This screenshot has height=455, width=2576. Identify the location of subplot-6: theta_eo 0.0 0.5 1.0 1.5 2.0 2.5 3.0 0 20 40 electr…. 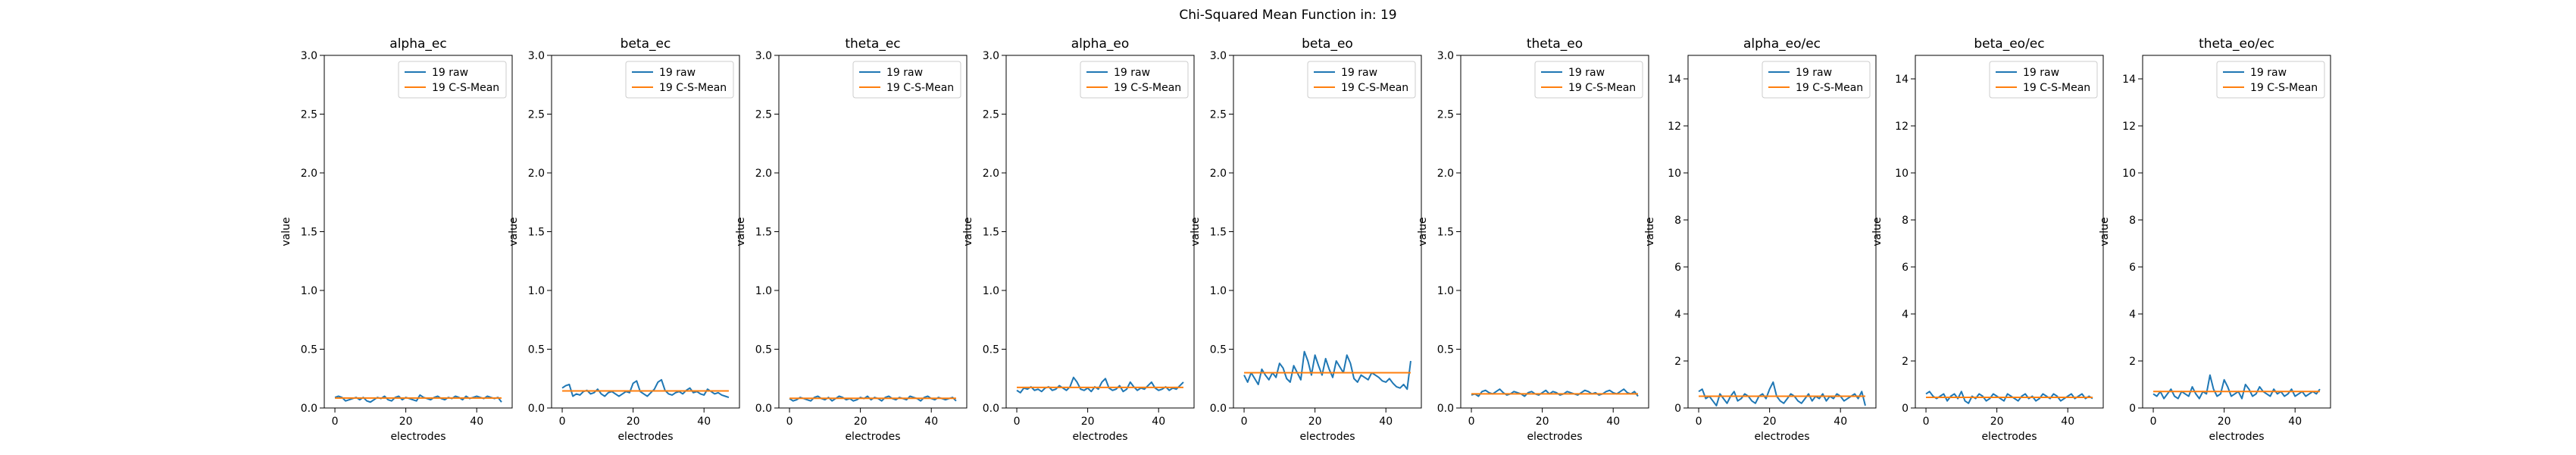
(1533, 239).